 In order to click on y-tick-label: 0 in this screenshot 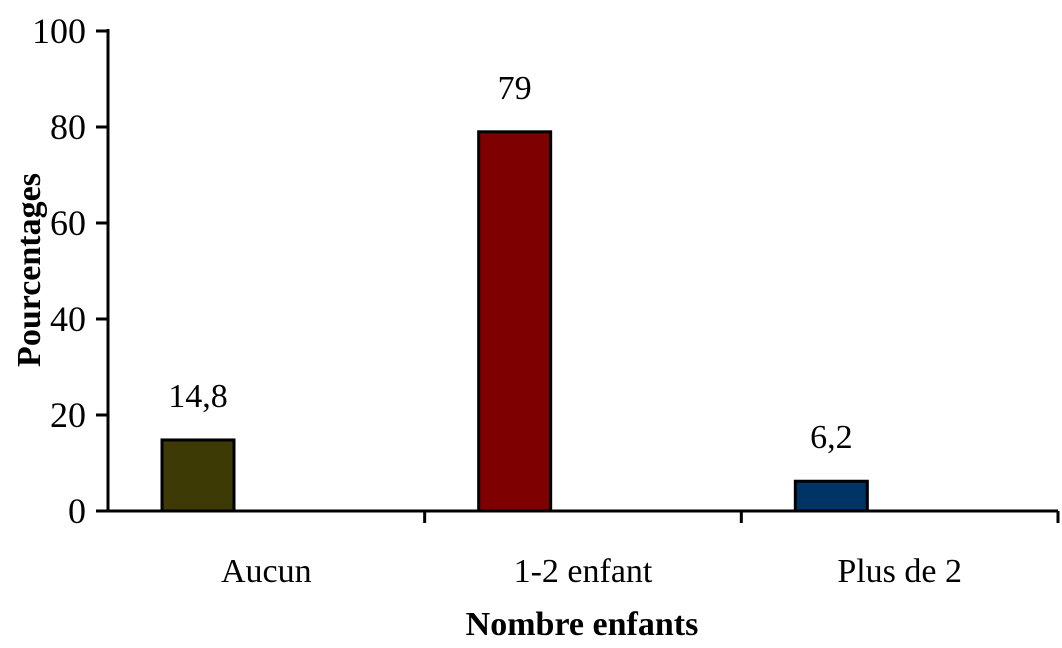, I will do `click(77, 511)`.